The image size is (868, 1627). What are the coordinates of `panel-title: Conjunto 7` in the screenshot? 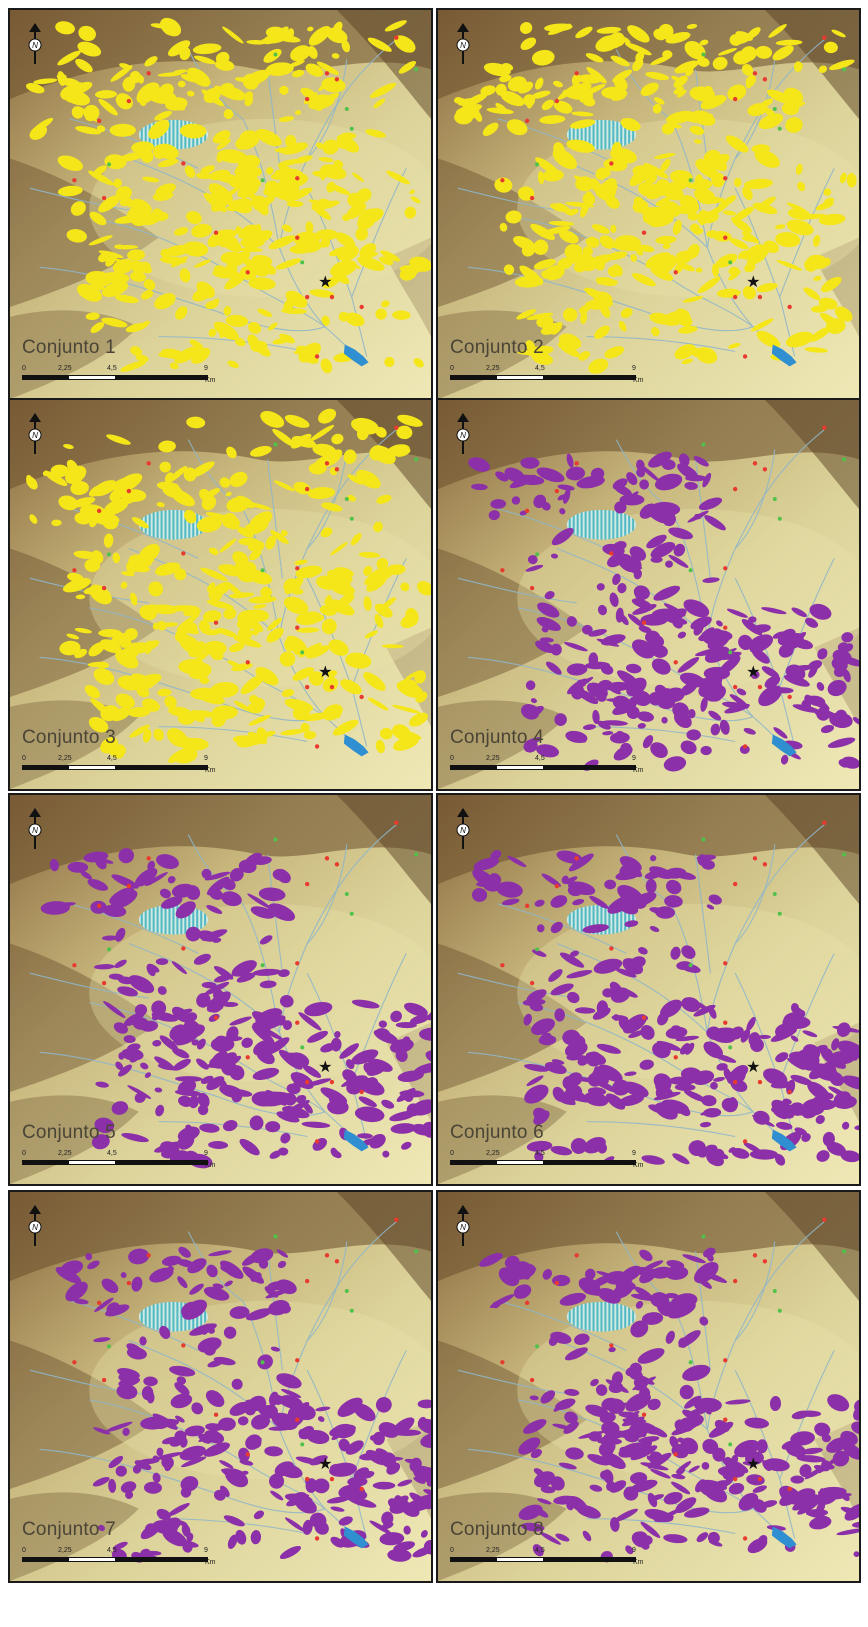 It's located at (69, 1529).